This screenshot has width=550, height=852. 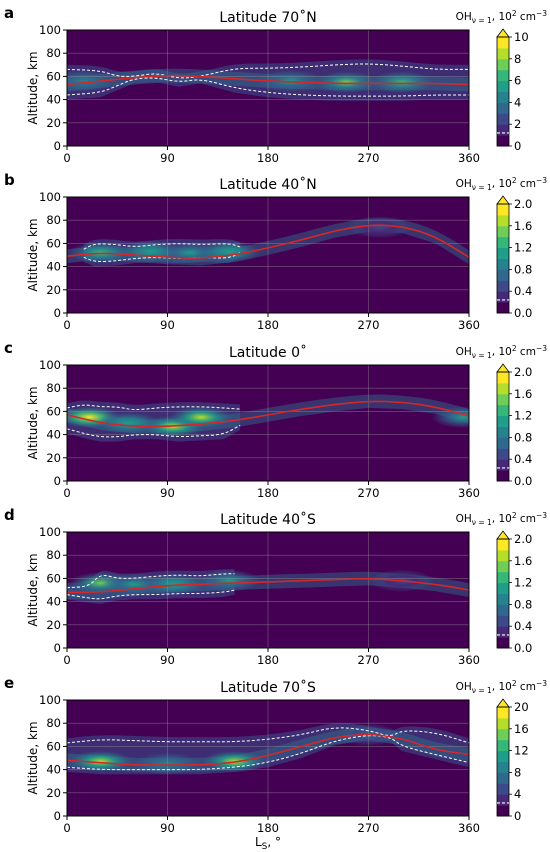 I want to click on colorbar-tick-label: 8, so click(x=517, y=772).